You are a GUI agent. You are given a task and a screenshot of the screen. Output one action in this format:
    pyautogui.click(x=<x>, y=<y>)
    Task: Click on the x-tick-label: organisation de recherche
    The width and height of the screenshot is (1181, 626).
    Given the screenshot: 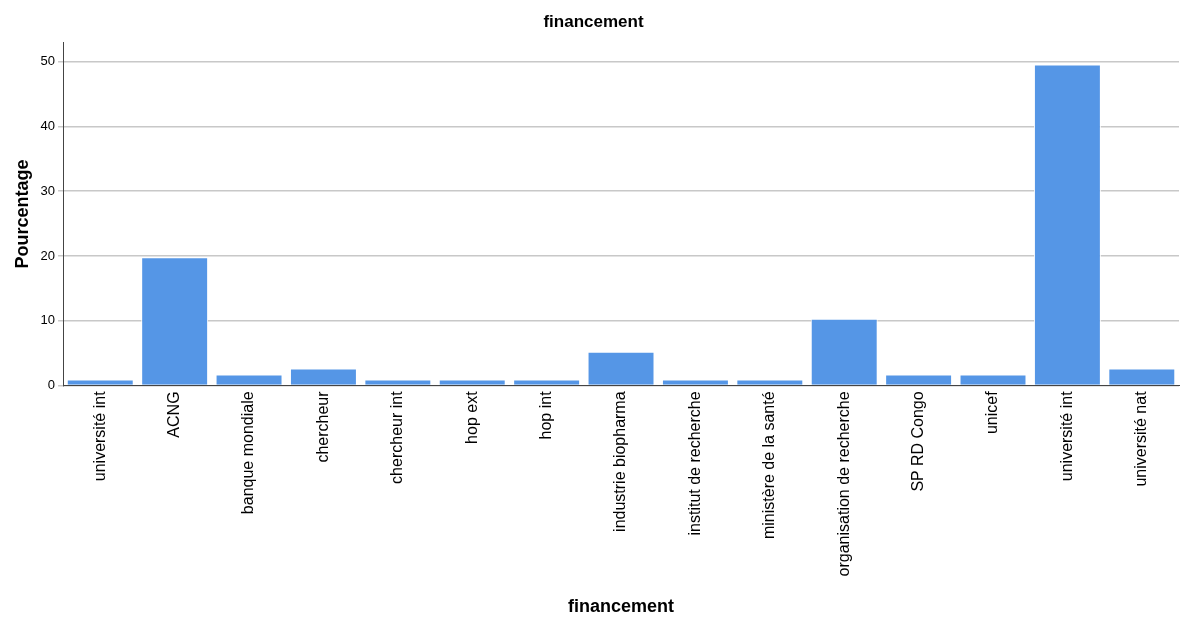 What is the action you would take?
    pyautogui.click(x=843, y=484)
    